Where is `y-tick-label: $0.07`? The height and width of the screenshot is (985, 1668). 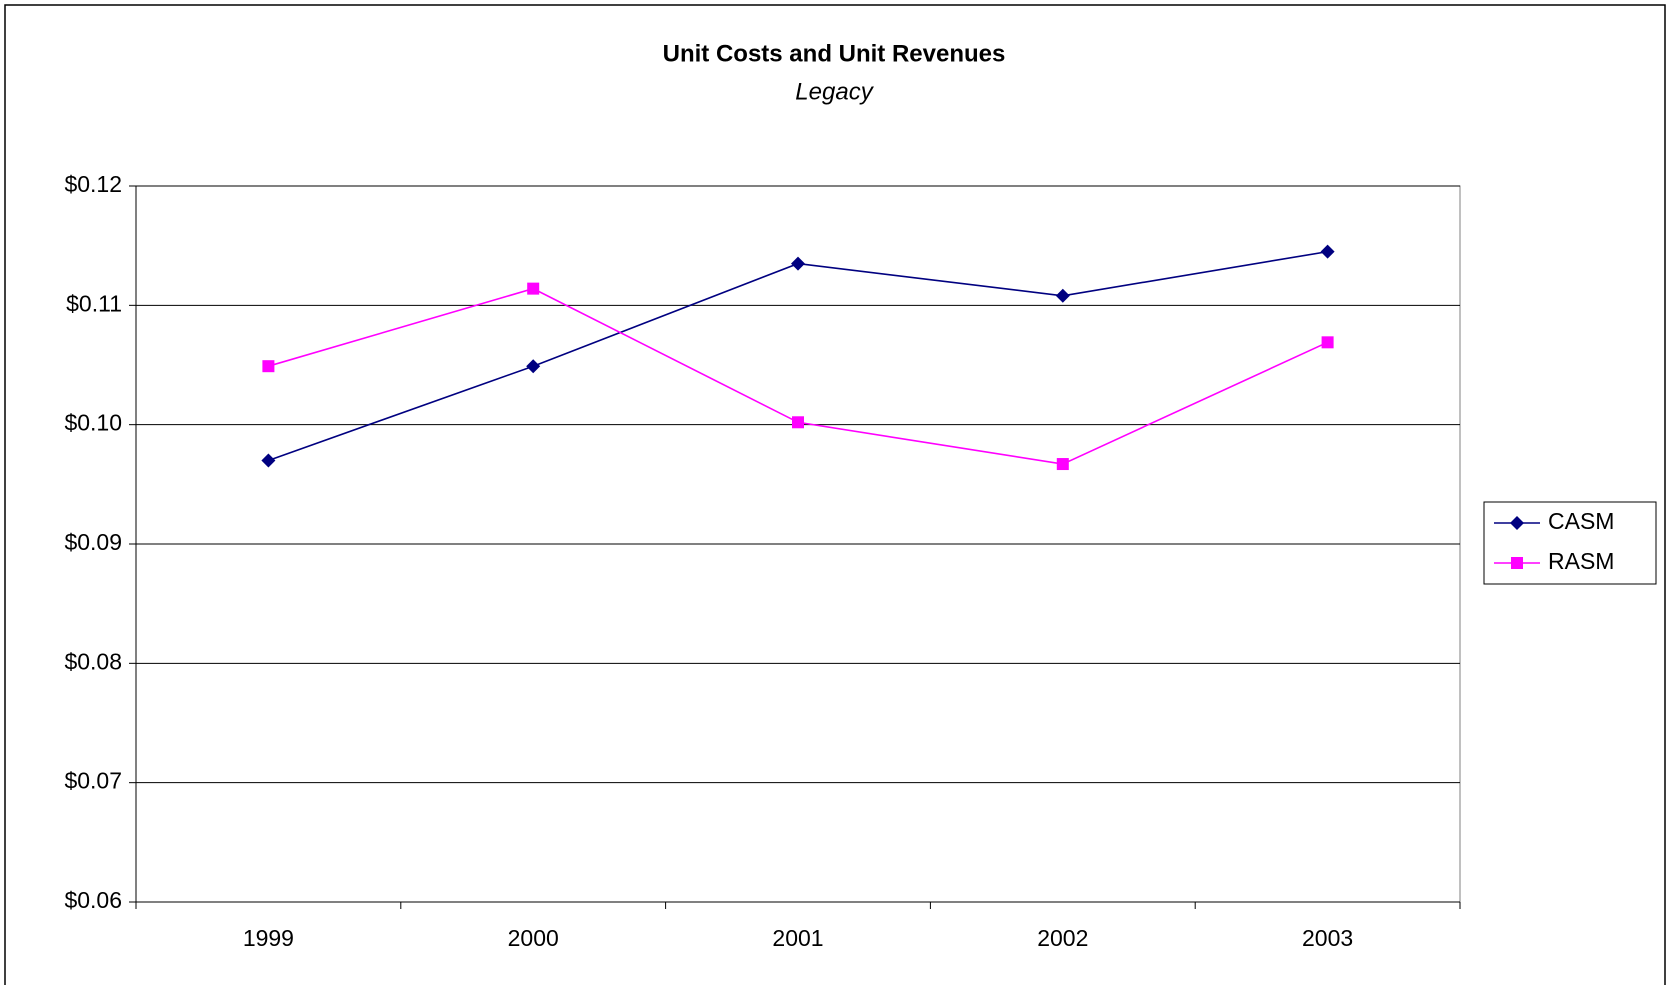
y-tick-label: $0.07 is located at coordinates (93, 781).